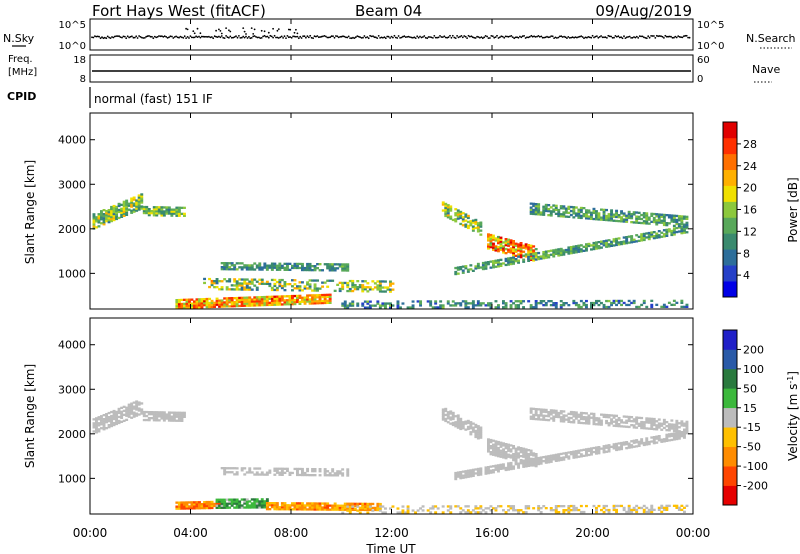  Describe the element at coordinates (179, 11) in the screenshot. I see `radar-title: Fort Hays West (fitACF)` at that location.